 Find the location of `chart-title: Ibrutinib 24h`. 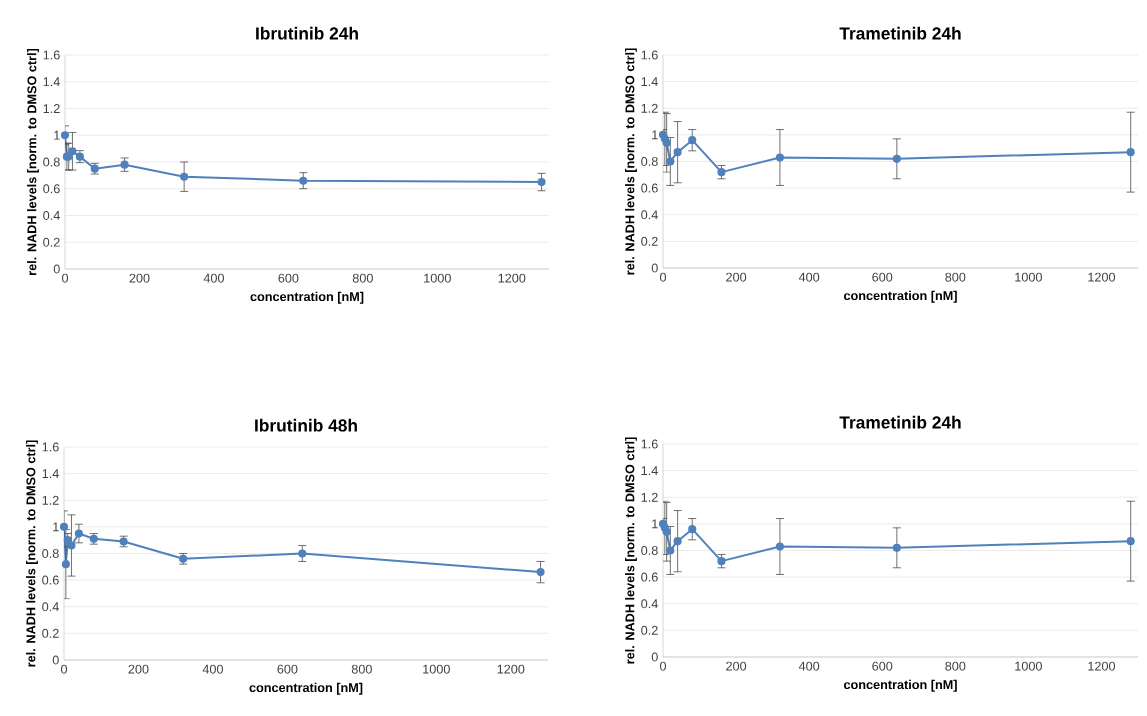

chart-title: Ibrutinib 24h is located at coordinates (307, 33).